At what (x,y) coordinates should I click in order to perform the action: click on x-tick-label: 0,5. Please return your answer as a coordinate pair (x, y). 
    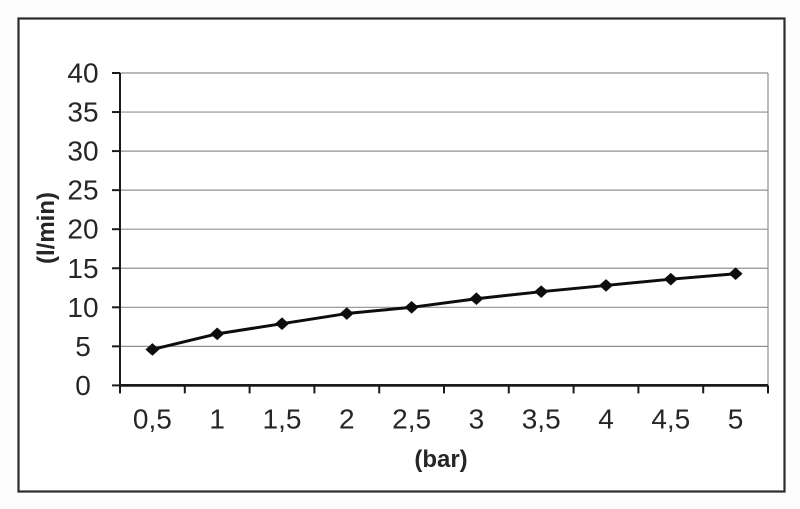
    Looking at the image, I should click on (152, 419).